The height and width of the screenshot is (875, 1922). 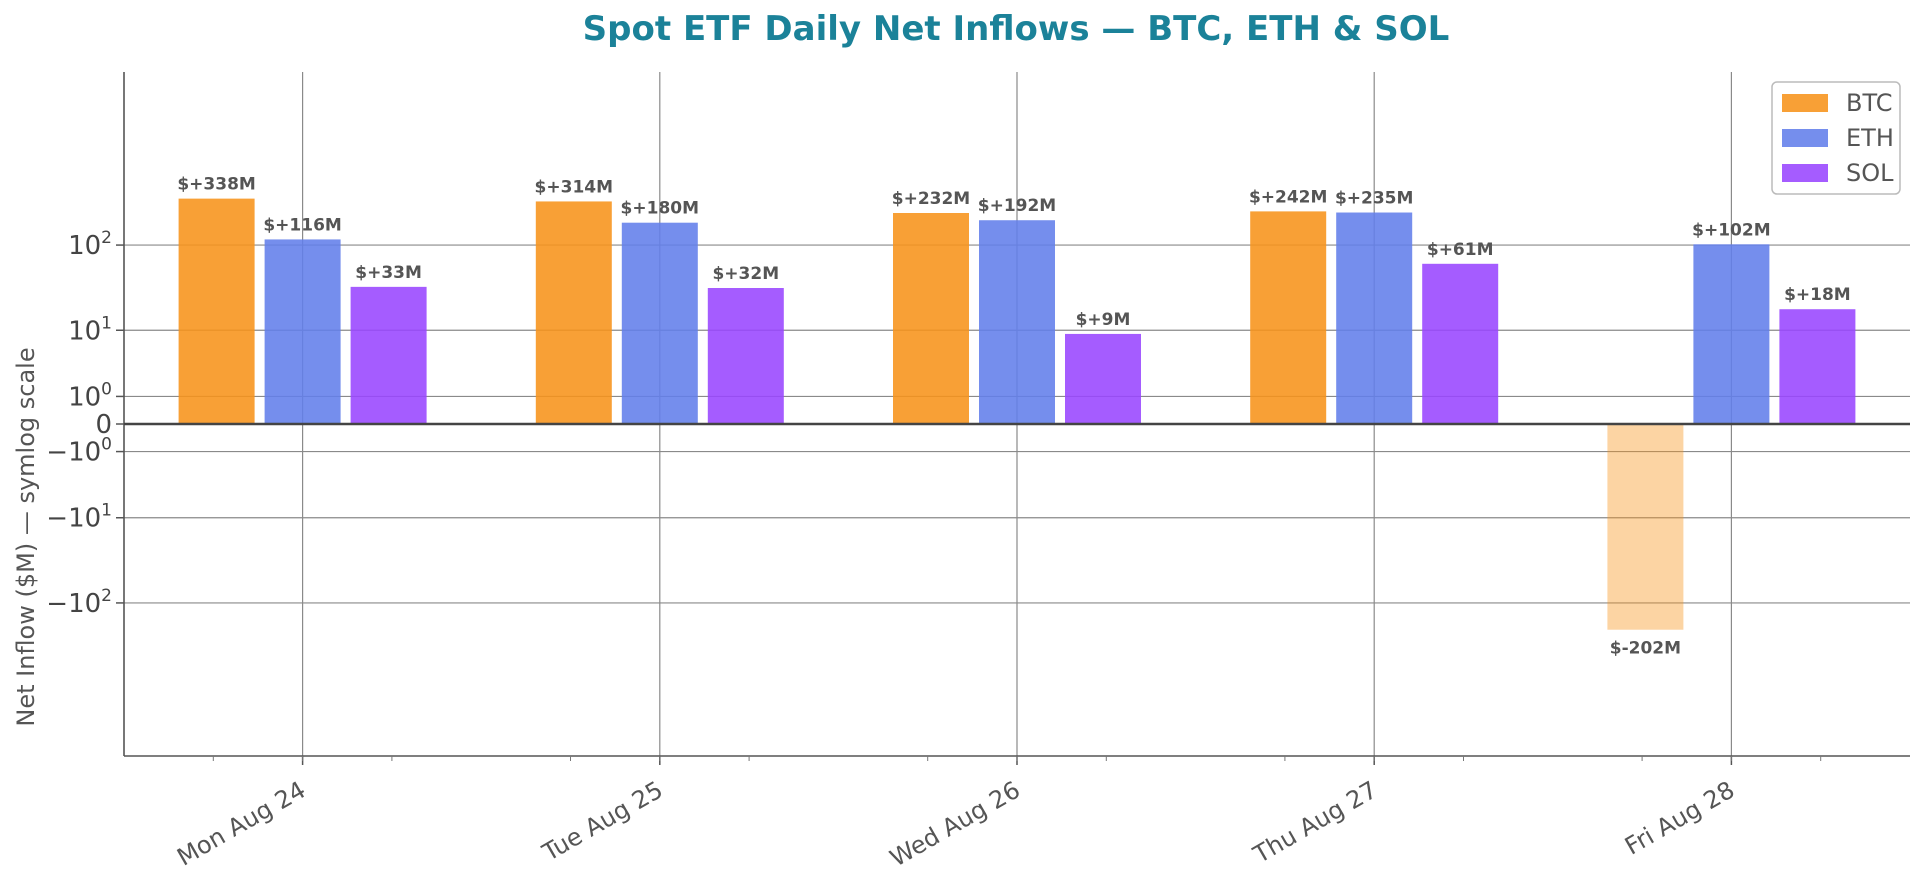 I want to click on x-tick-label: Thu Aug 27, so click(x=1315, y=823).